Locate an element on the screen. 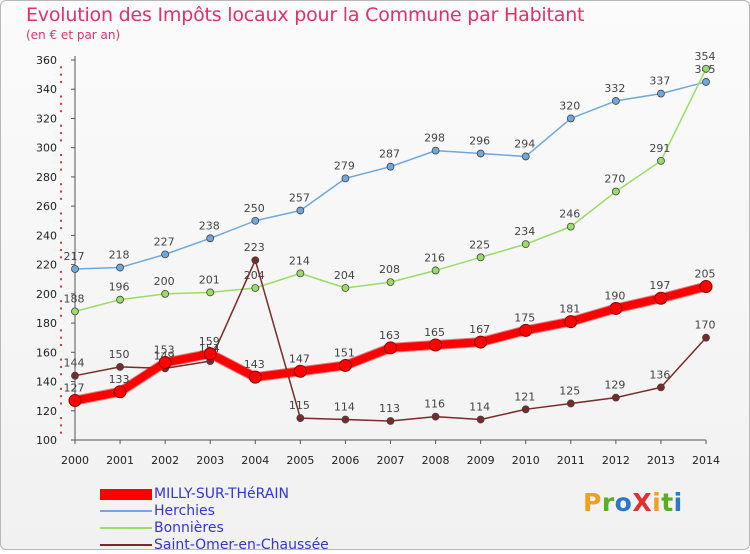 This screenshot has width=750, height=554. y-tick-label: 340 is located at coordinates (46, 89).